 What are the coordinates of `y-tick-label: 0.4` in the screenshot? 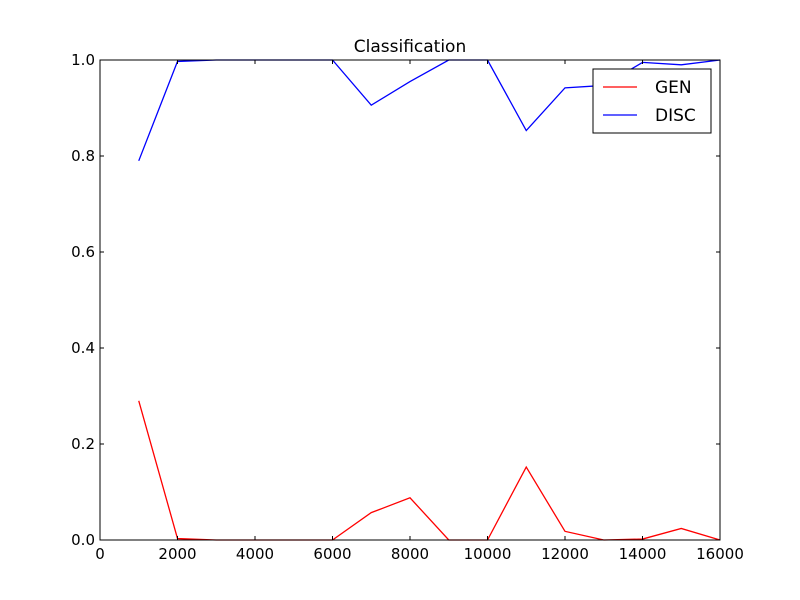 It's located at (83, 348).